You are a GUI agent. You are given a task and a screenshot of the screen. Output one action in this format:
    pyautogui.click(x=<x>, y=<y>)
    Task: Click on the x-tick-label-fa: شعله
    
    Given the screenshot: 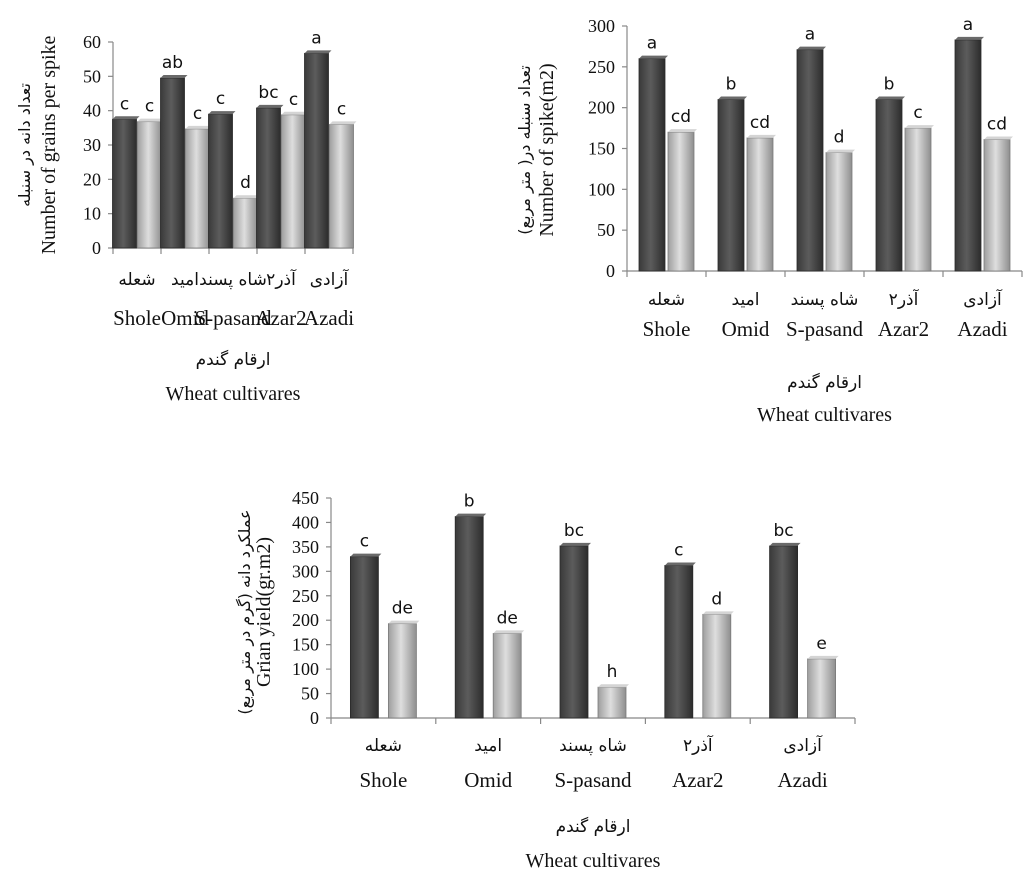 What is the action you would take?
    pyautogui.click(x=383, y=746)
    